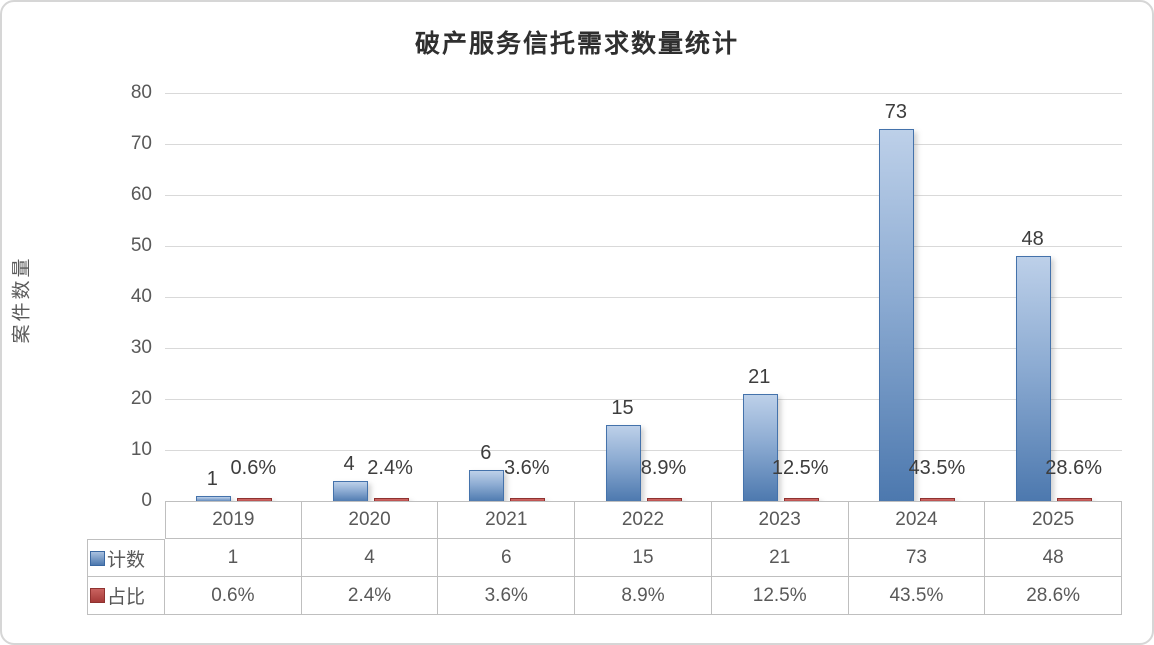 Image resolution: width=1154 pixels, height=645 pixels. Describe the element at coordinates (141, 398) in the screenshot. I see `y-tick-label: 20` at that location.